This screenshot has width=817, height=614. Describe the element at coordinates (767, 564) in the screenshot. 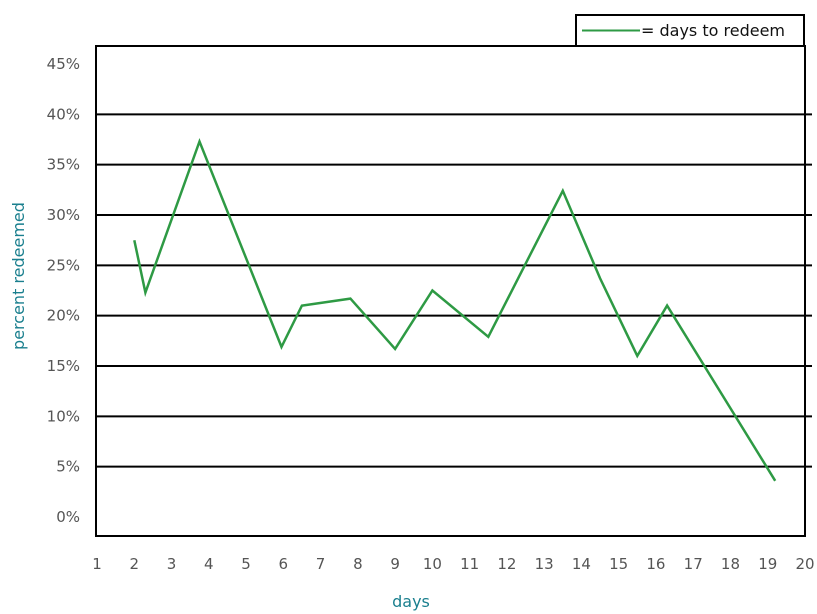

I see `x-tick-label: 19` at that location.